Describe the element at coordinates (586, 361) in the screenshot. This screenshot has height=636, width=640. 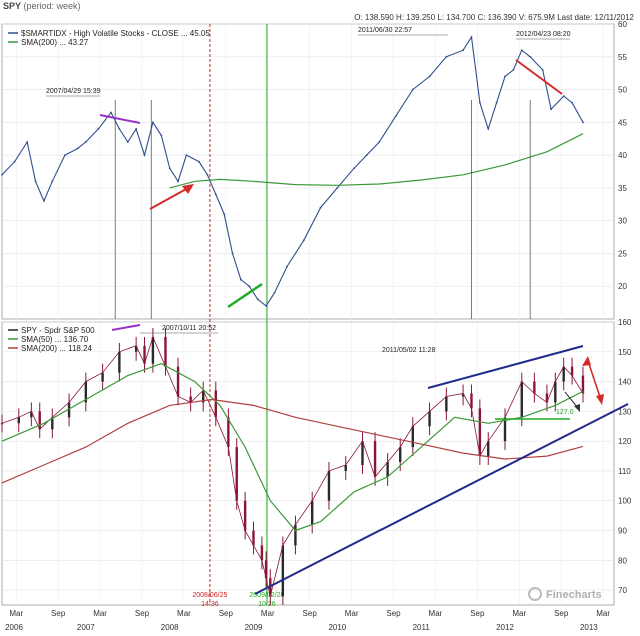
I see `red-up-arrow-head` at that location.